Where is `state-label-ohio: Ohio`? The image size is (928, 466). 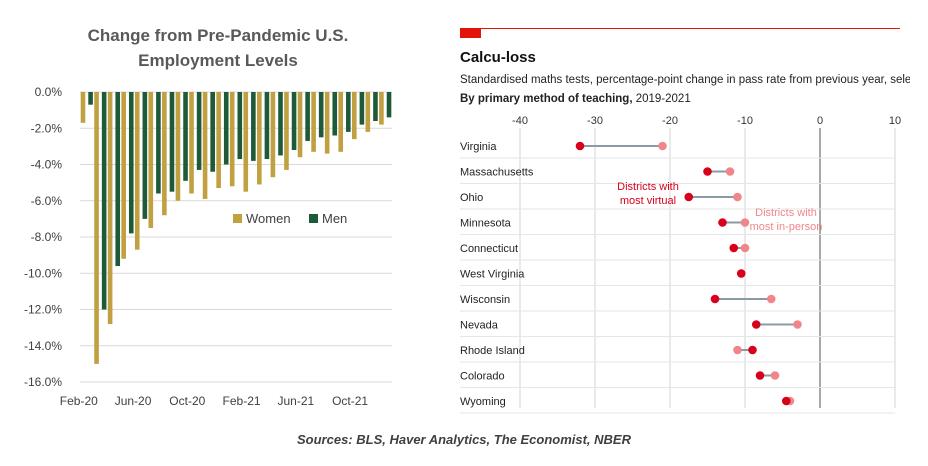 state-label-ohio: Ohio is located at coordinates (471, 198).